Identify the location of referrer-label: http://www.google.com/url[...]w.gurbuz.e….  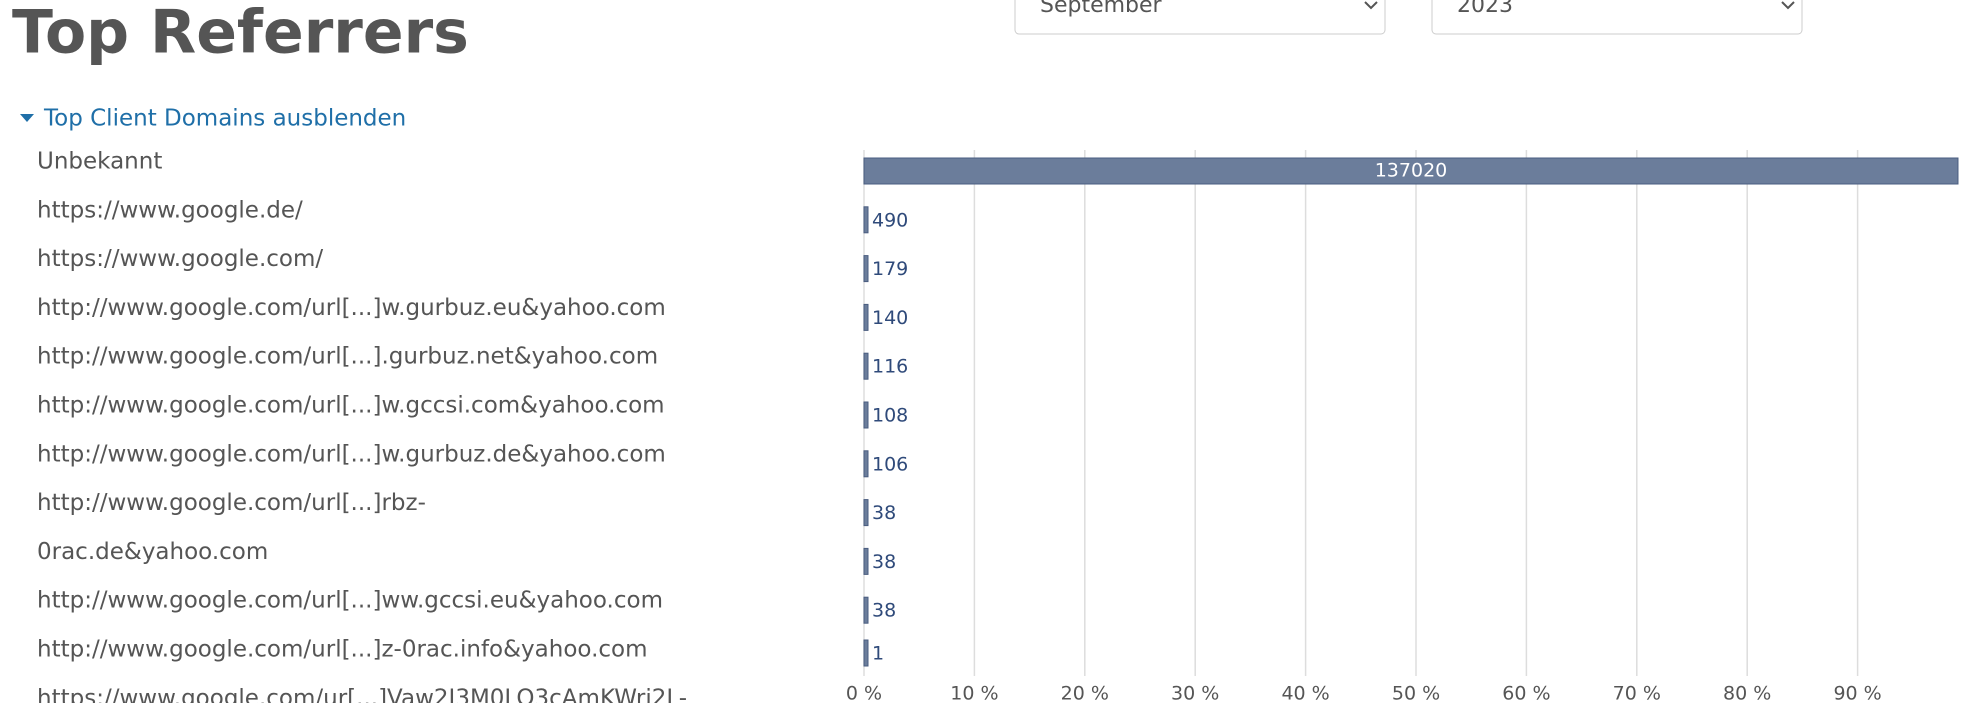
(351, 308).